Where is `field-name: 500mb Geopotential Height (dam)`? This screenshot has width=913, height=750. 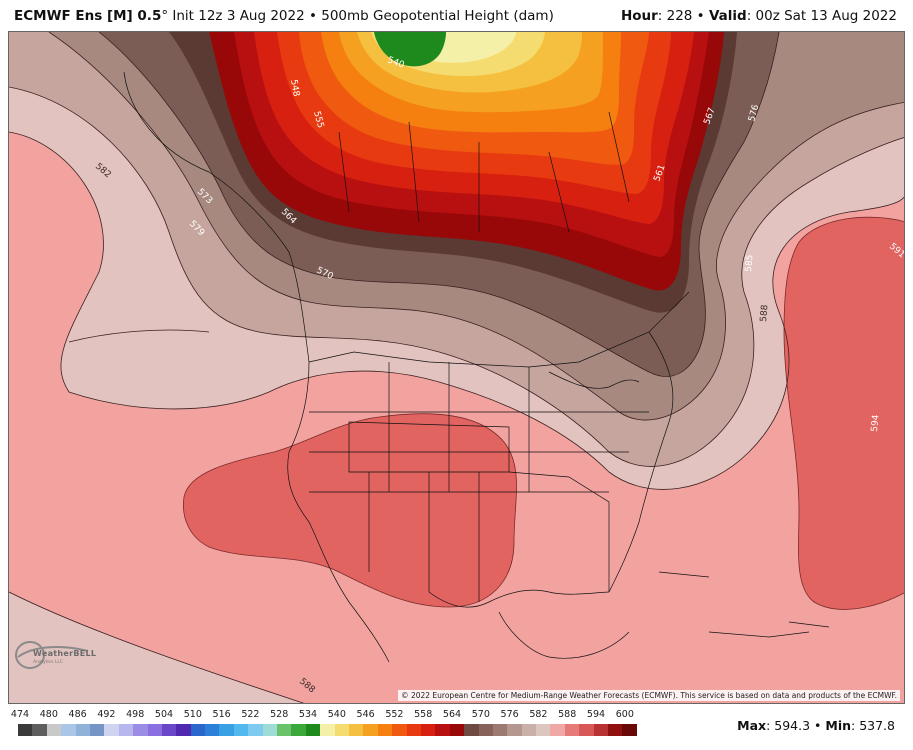 field-name: 500mb Geopotential Height (dam) is located at coordinates (437, 16).